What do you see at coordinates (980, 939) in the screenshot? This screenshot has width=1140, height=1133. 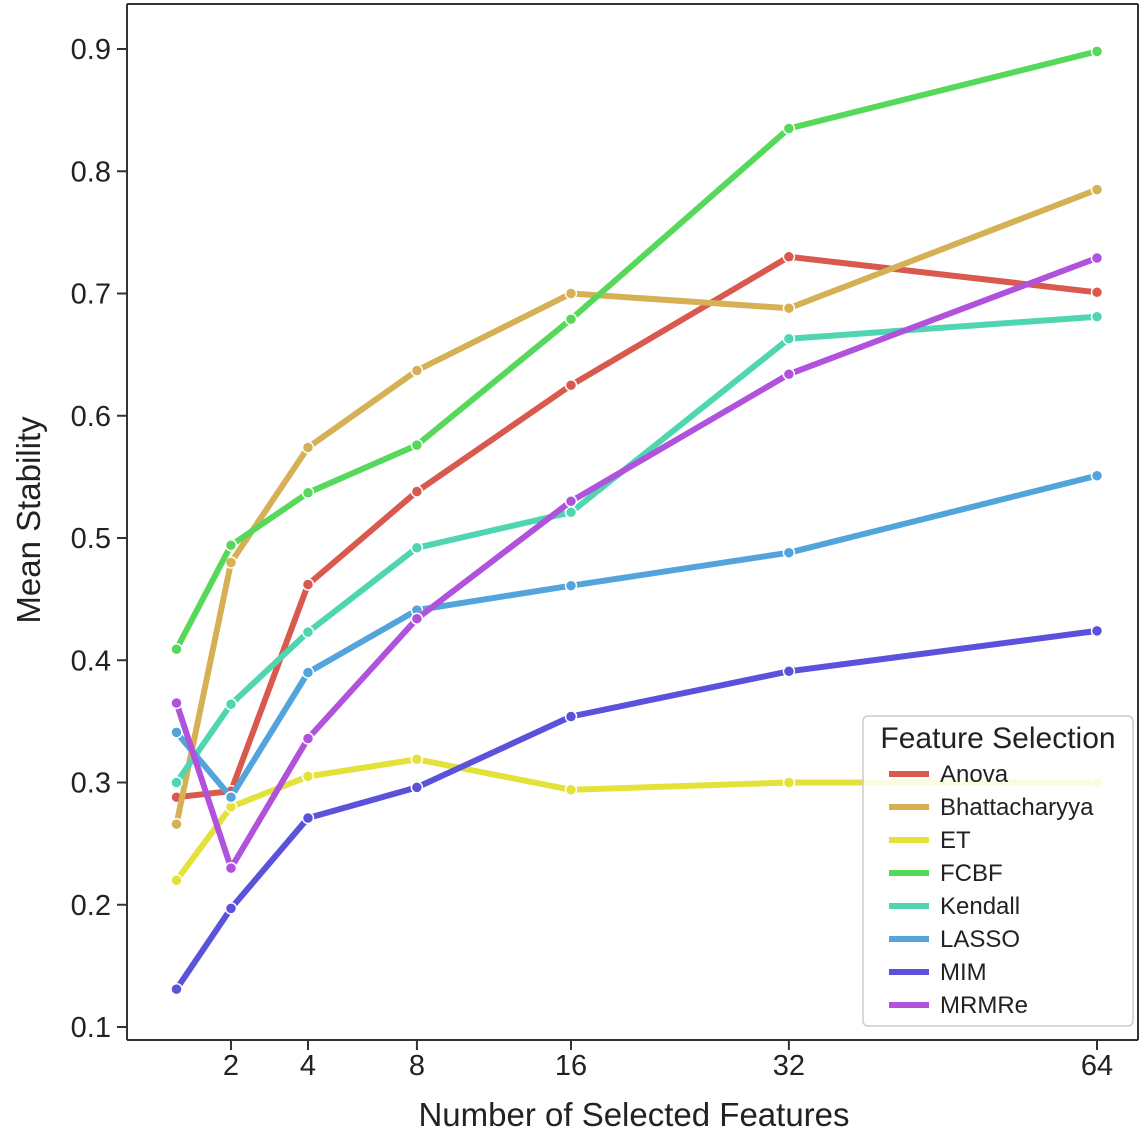 I see `legend-label-lasso: LASSO` at bounding box center [980, 939].